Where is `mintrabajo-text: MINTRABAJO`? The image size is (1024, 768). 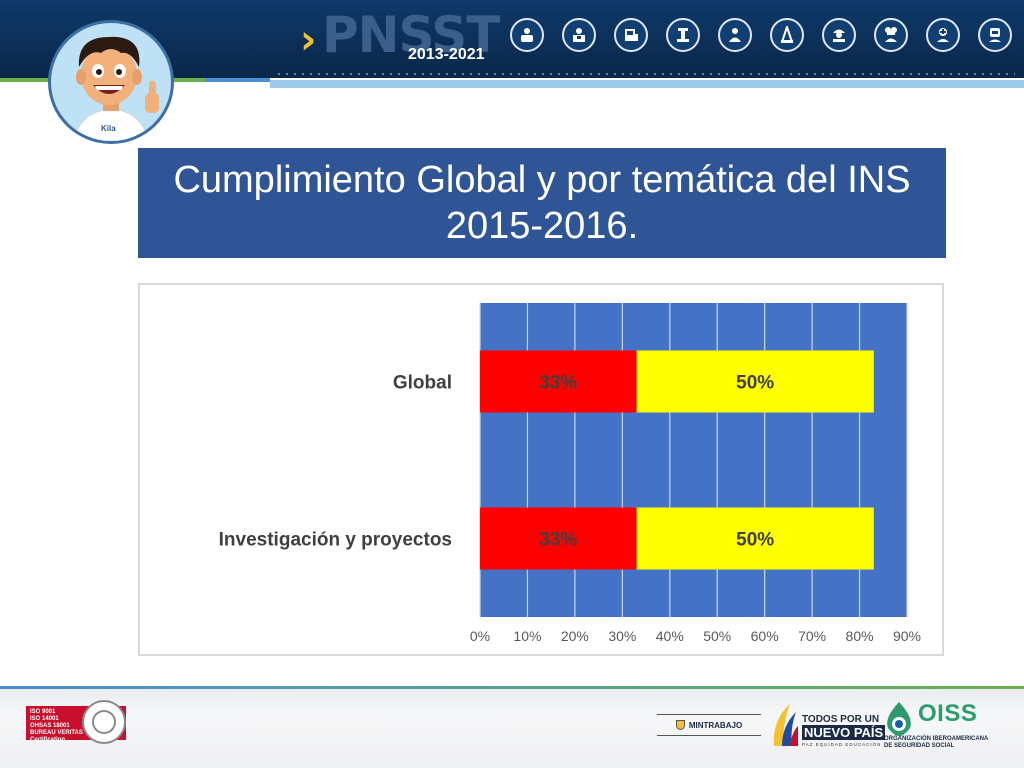
mintrabajo-text: MINTRABAJO is located at coordinates (715, 725).